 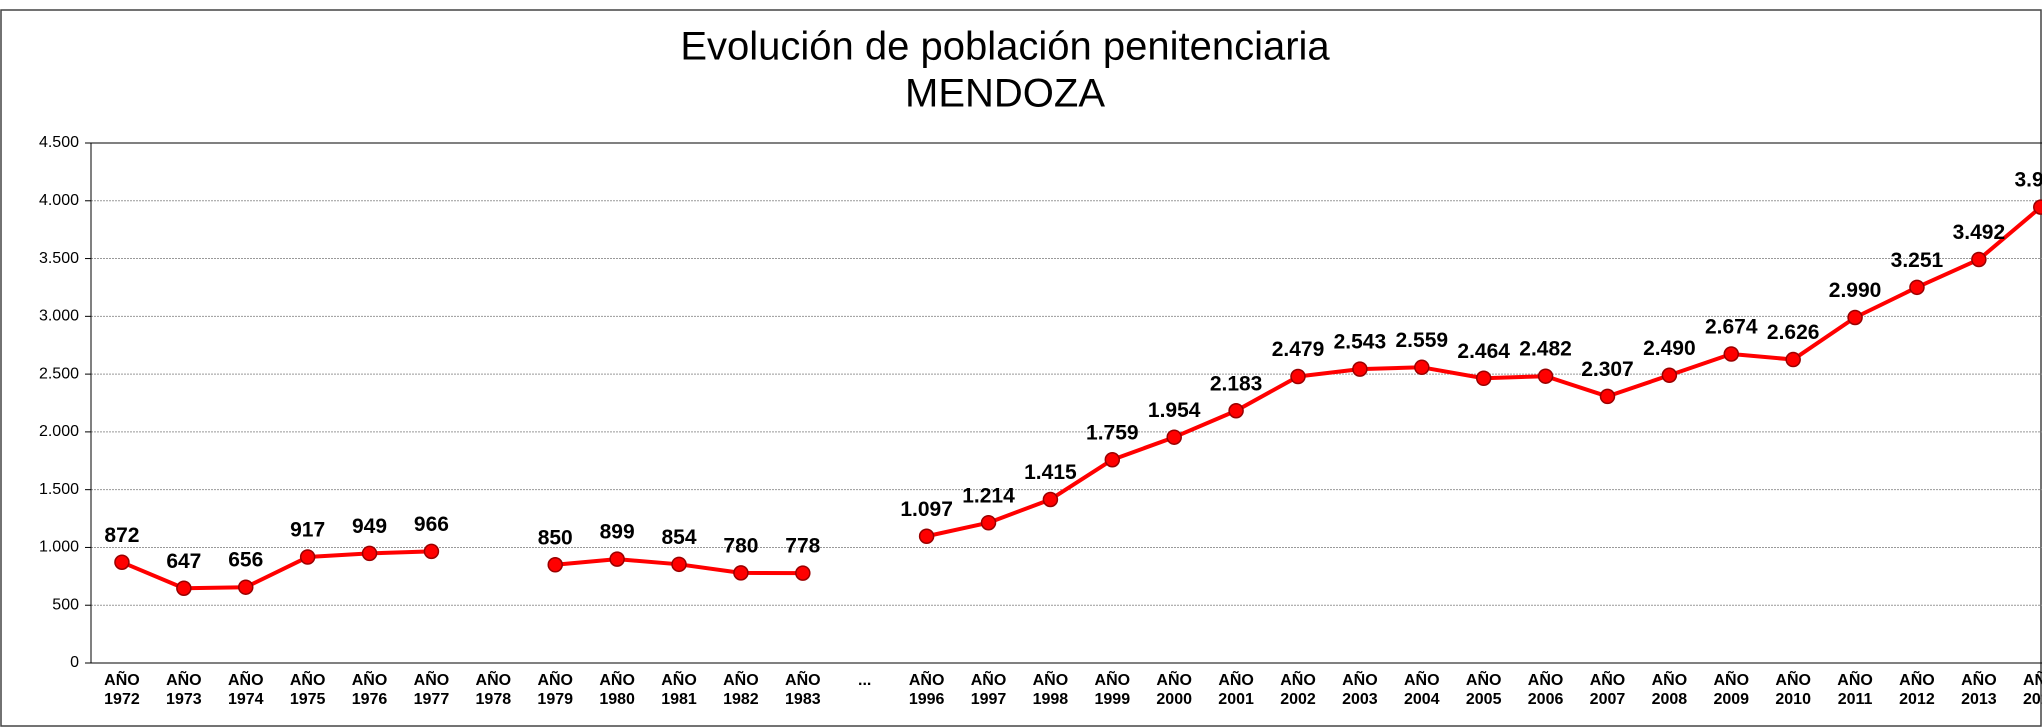 I want to click on data-label: 2.482, so click(x=1545, y=349).